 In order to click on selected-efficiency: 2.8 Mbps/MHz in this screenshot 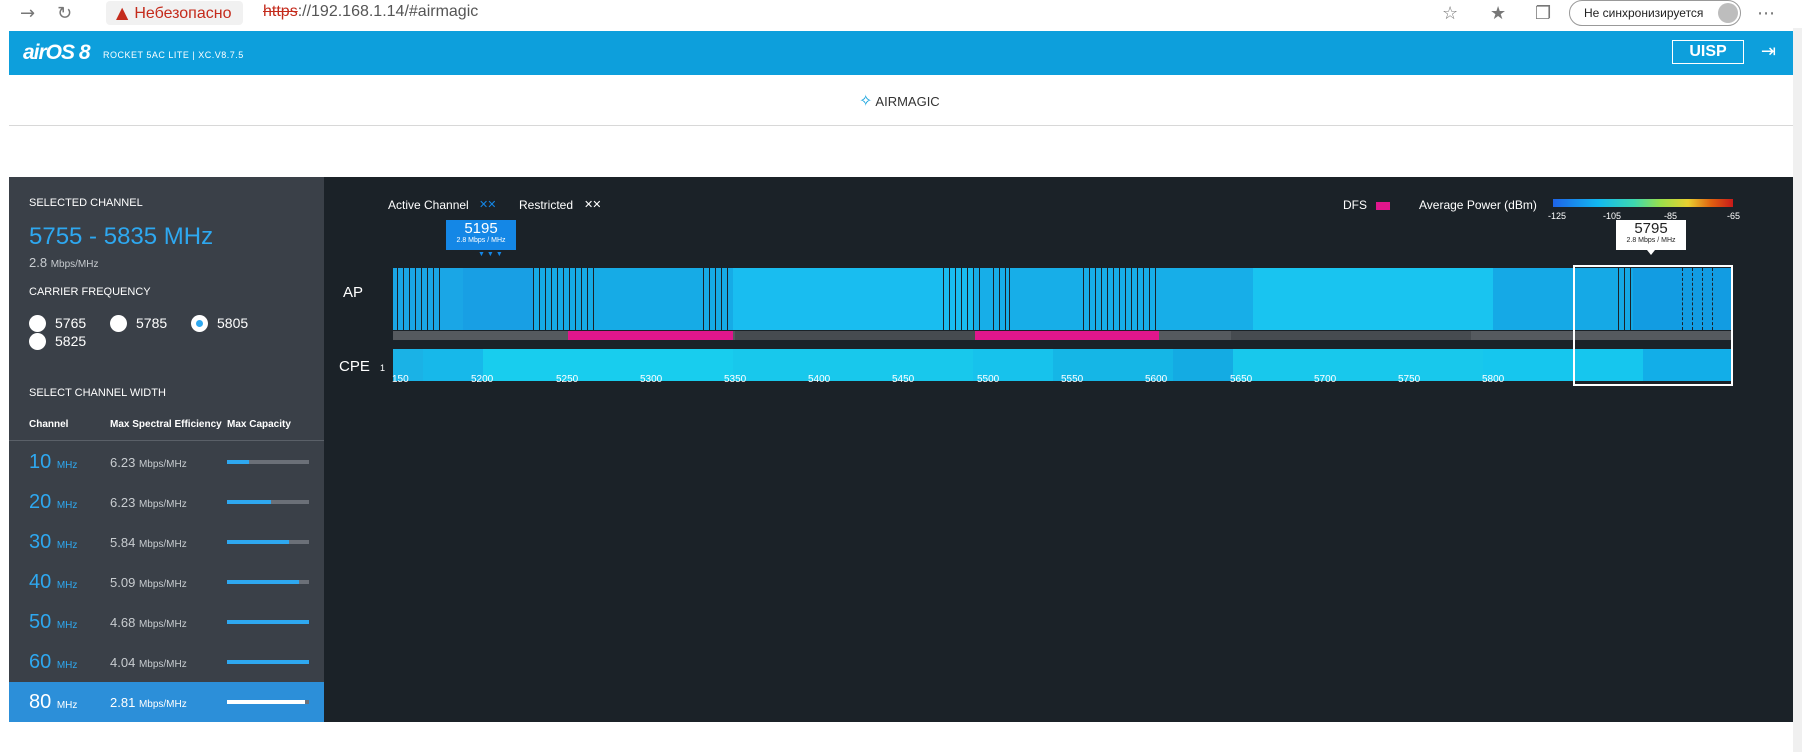, I will do `click(64, 262)`.